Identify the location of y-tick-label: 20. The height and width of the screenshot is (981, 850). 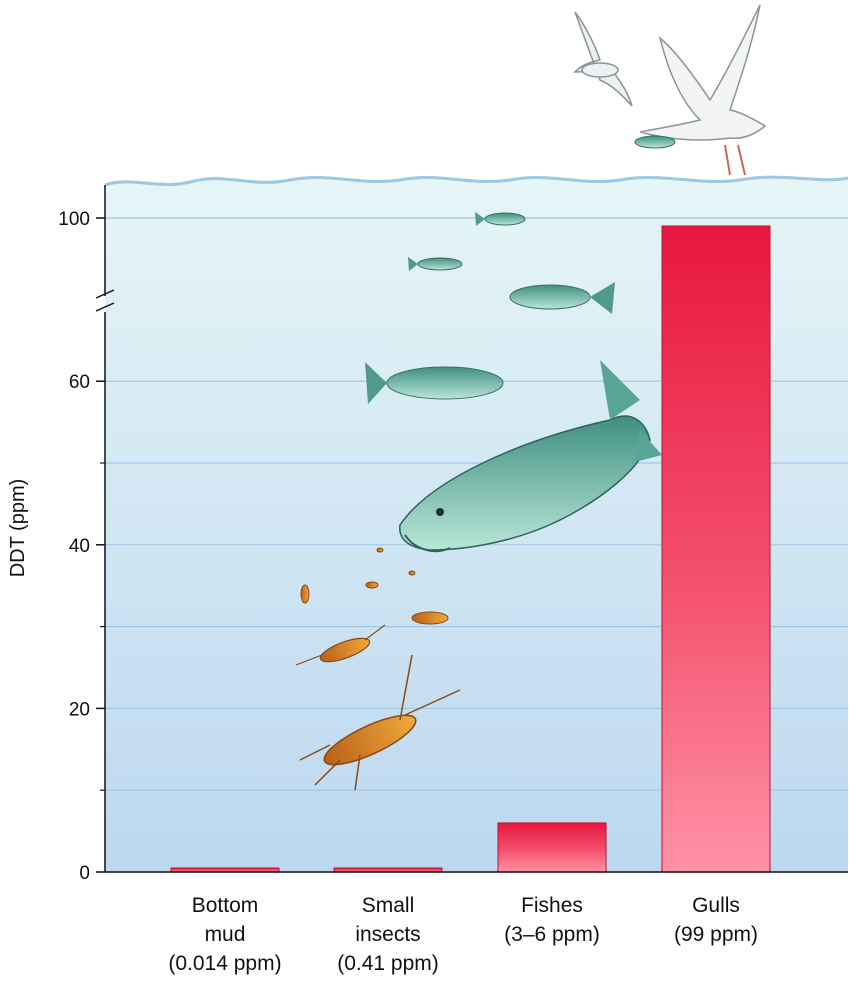
(79, 709).